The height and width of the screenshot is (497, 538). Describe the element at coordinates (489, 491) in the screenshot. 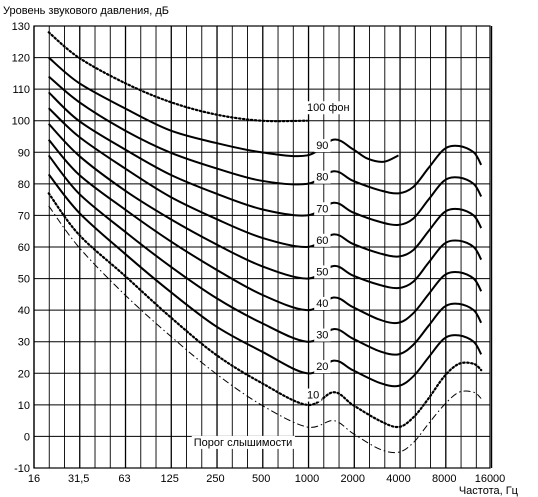

I see `x-axis-label: Частота, Гц` at that location.